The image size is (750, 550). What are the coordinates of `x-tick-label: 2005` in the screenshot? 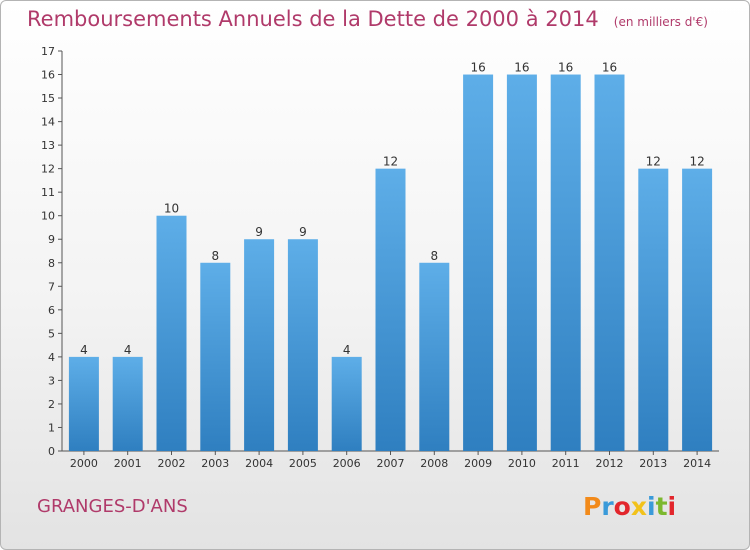 It's located at (303, 463).